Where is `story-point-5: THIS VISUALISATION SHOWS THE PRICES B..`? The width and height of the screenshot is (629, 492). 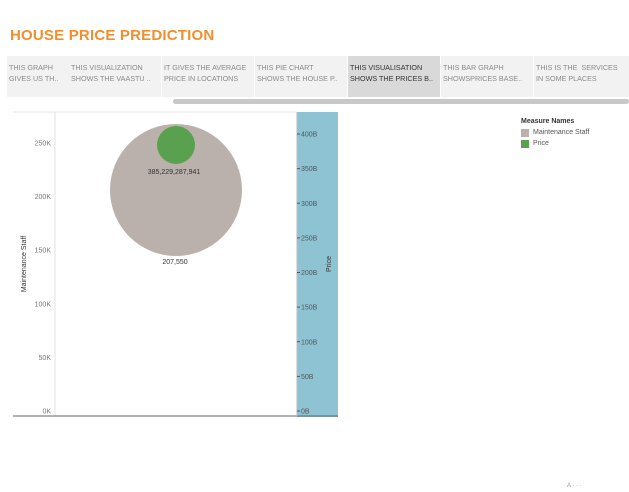
story-point-5: THIS VISUALISATION SHOWS THE PRICES B.. is located at coordinates (394, 76).